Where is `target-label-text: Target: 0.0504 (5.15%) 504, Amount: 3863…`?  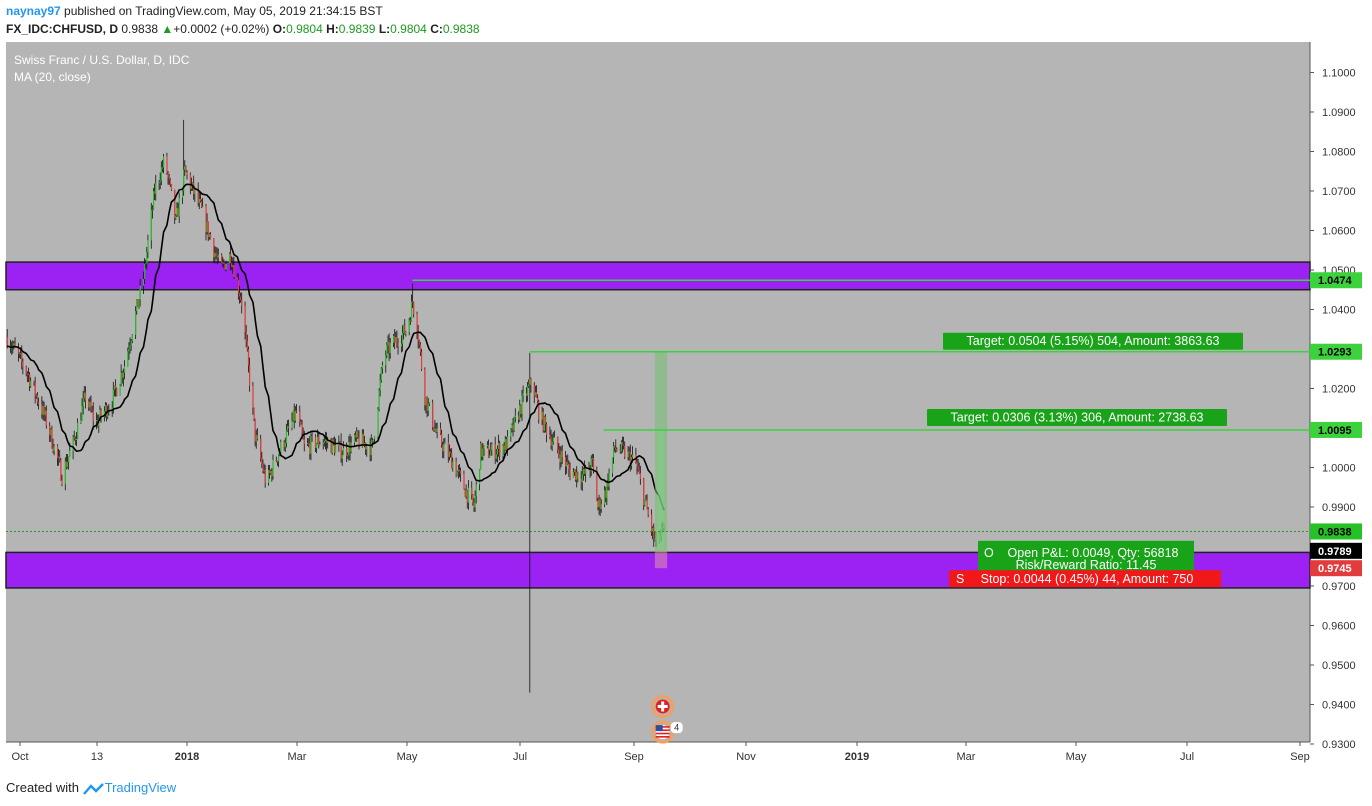 target-label-text: Target: 0.0504 (5.15%) 504, Amount: 3863… is located at coordinates (1093, 341).